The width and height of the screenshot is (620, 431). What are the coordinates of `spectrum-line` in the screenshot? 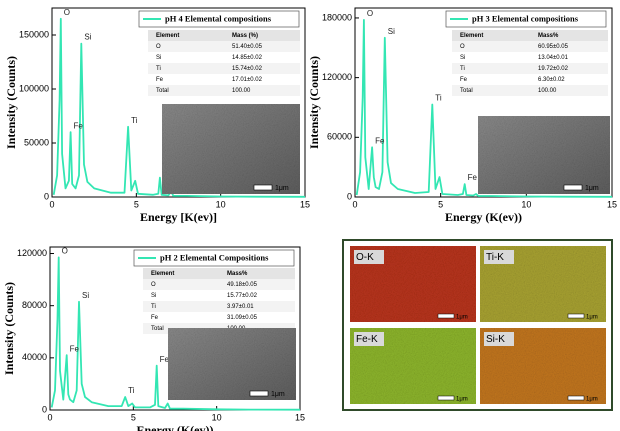 It's located at (175, 333).